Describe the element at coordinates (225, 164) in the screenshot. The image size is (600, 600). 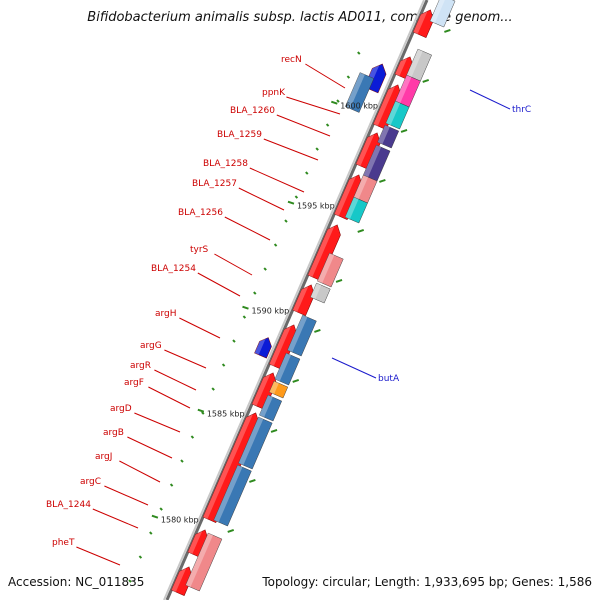
I see `gene-name-text: BLA_1258` at that location.